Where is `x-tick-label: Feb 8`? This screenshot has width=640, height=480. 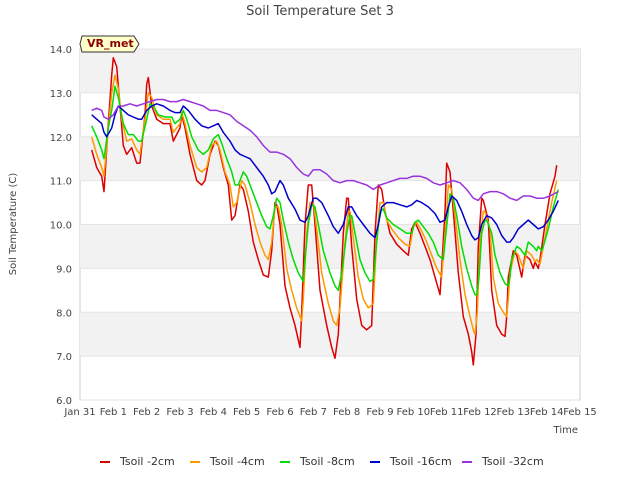
x-tick-label: Feb 8 is located at coordinates (346, 412).